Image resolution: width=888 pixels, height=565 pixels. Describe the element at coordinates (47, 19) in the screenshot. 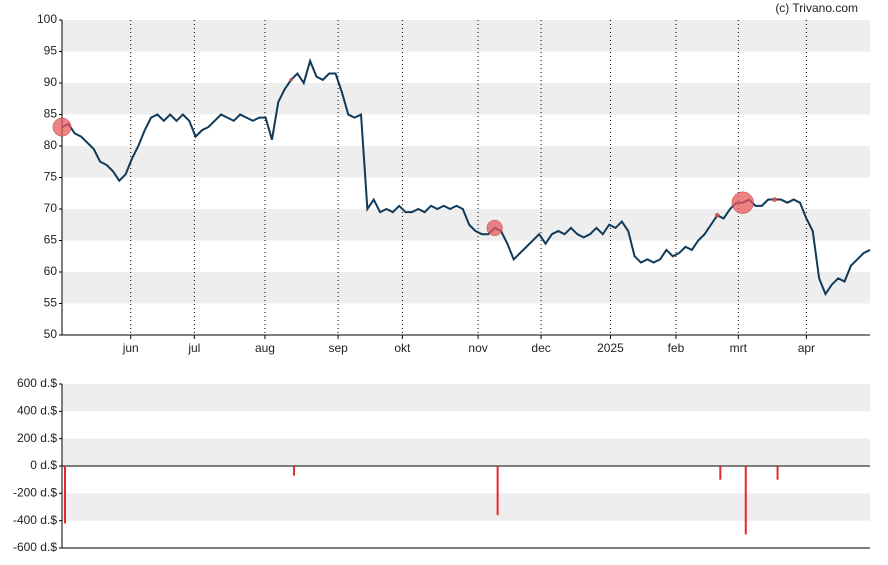

I see `y-tick-label: 100` at that location.